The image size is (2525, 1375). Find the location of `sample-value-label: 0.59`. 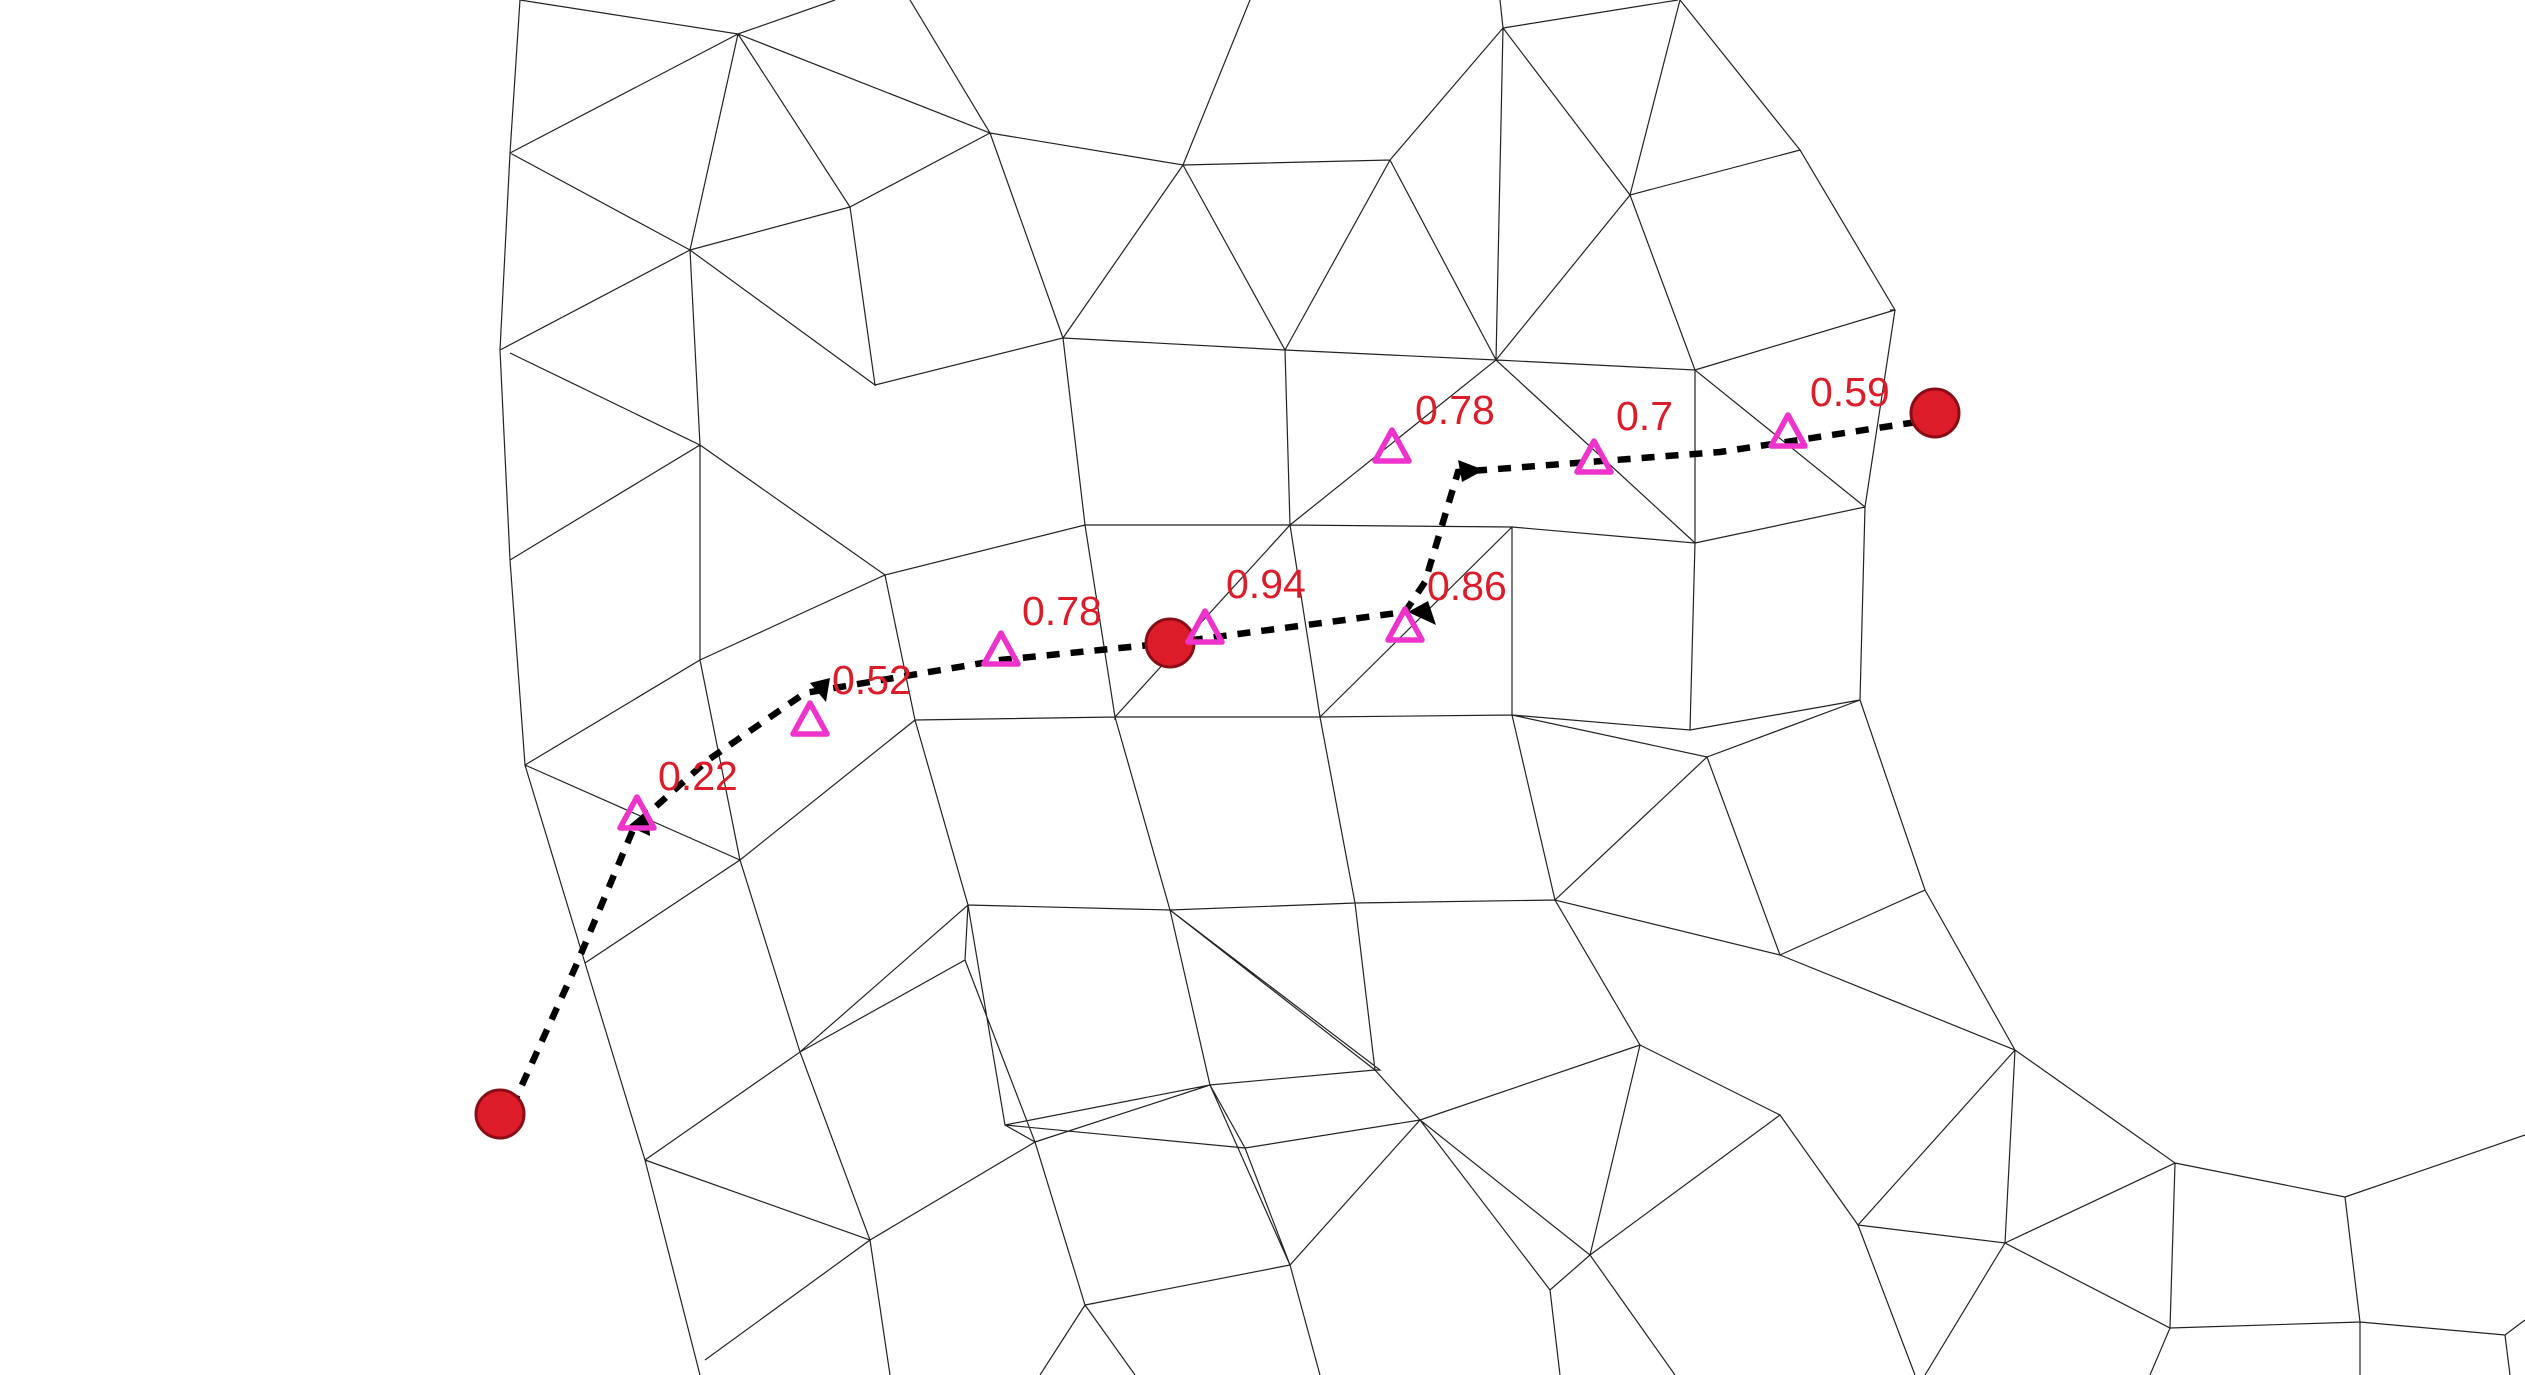

sample-value-label: 0.59 is located at coordinates (1850, 392).